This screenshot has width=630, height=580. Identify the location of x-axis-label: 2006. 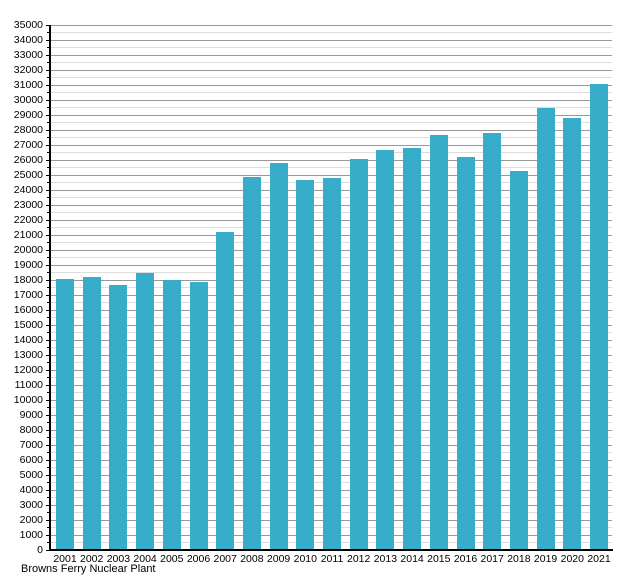
(198, 559).